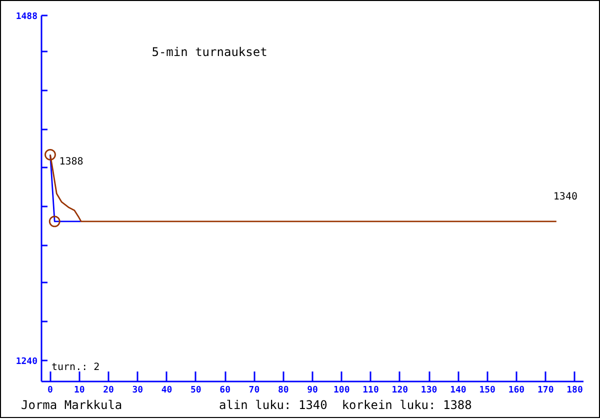 The height and width of the screenshot is (420, 600). What do you see at coordinates (545, 391) in the screenshot?
I see `x-tick-label: 170` at bounding box center [545, 391].